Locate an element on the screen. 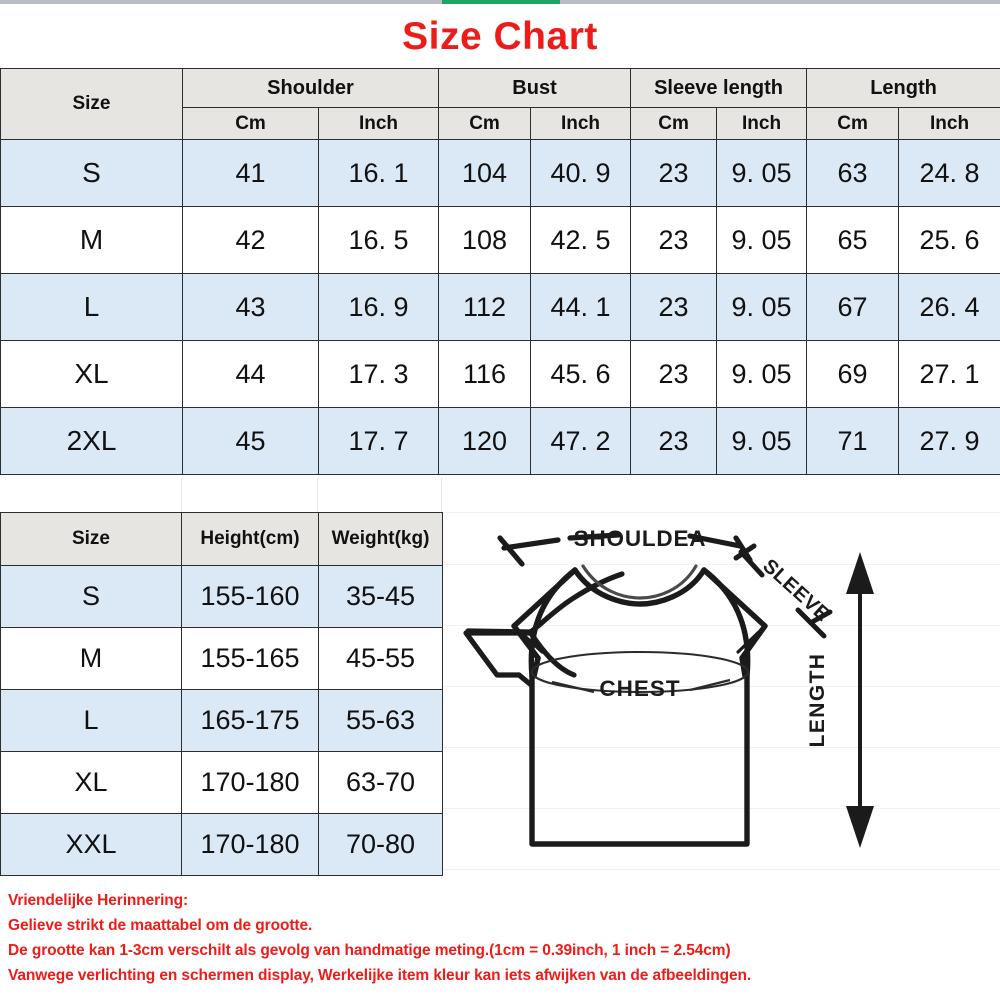 Image resolution: width=1000 pixels, height=1000 pixels. measurement-header-group-row: Size Shoulder Bust Sleeve length Length is located at coordinates (500, 104).